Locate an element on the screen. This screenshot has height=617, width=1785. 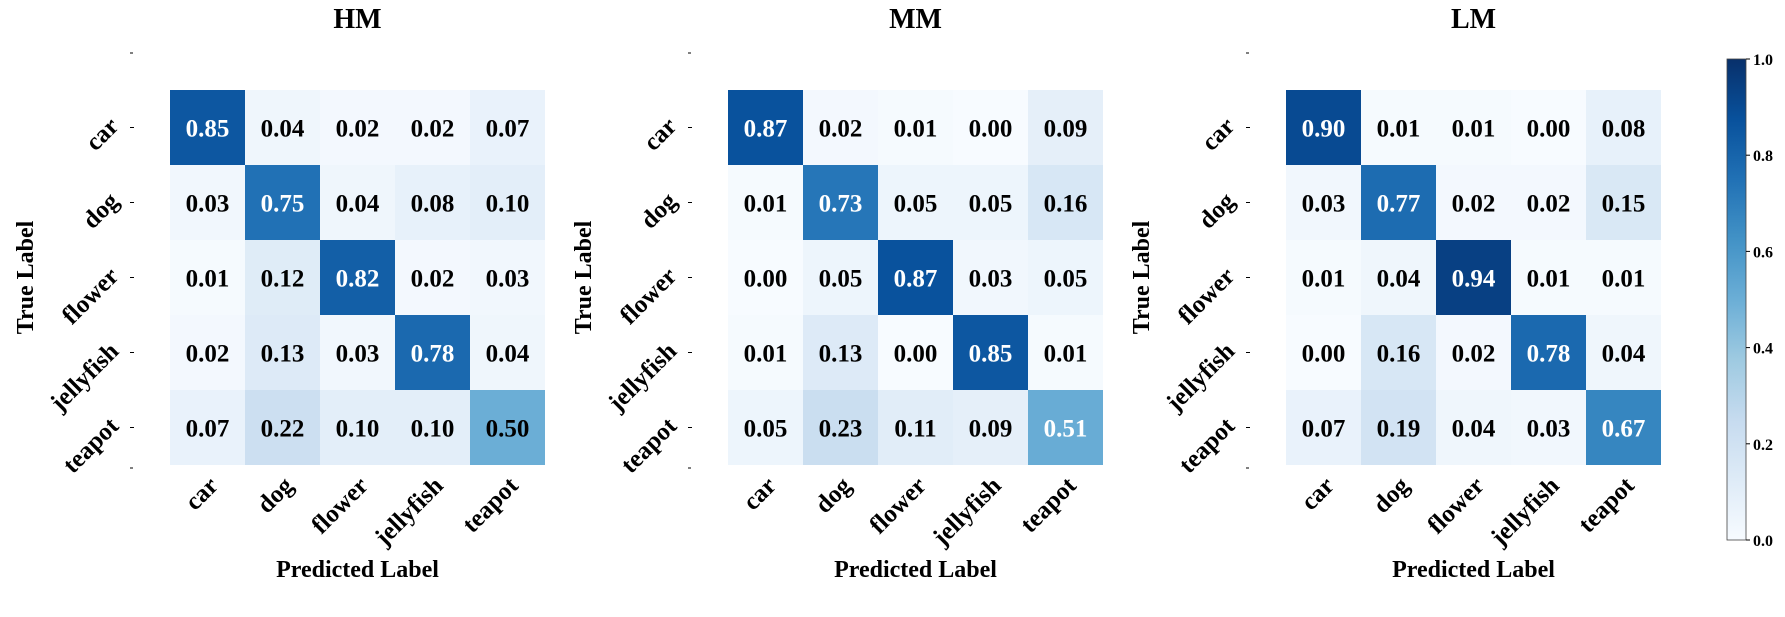
cell-value-label: 0.08 is located at coordinates (433, 204).